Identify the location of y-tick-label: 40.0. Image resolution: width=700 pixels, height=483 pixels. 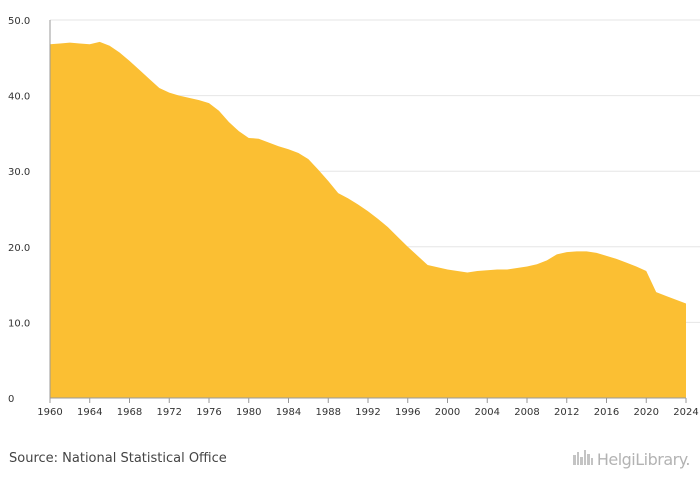
(19, 97).